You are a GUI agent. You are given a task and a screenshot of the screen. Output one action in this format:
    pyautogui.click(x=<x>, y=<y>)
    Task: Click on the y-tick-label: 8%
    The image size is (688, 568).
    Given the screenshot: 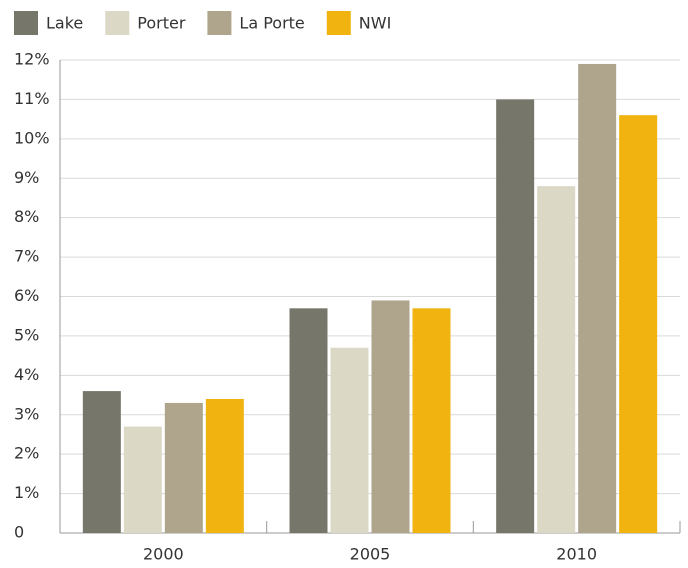 What is the action you would take?
    pyautogui.click(x=26, y=216)
    